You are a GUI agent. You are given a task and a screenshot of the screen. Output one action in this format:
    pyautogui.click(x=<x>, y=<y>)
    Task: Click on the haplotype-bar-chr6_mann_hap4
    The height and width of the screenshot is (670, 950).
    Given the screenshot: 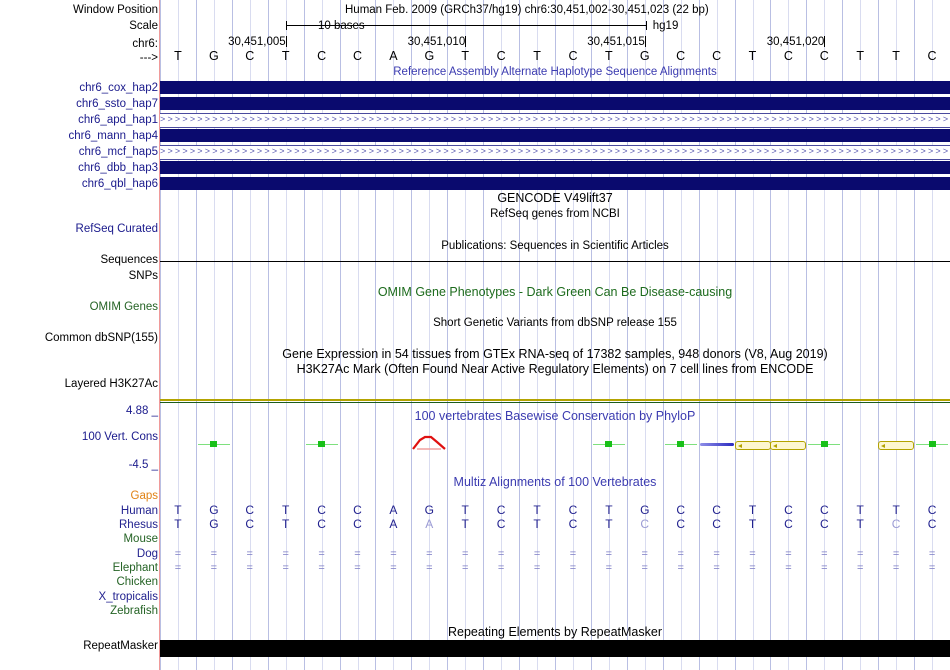 What is the action you would take?
    pyautogui.click(x=555, y=135)
    